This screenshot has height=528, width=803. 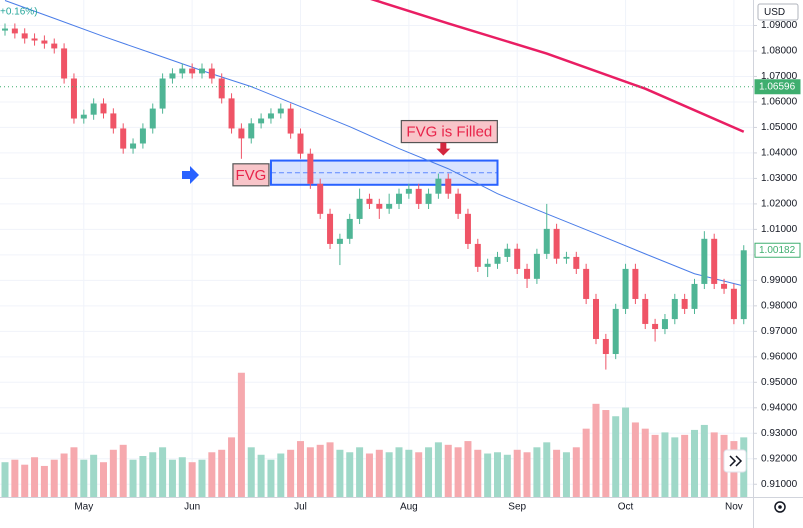 I want to click on y-tick-label: 1.07000, so click(x=779, y=76).